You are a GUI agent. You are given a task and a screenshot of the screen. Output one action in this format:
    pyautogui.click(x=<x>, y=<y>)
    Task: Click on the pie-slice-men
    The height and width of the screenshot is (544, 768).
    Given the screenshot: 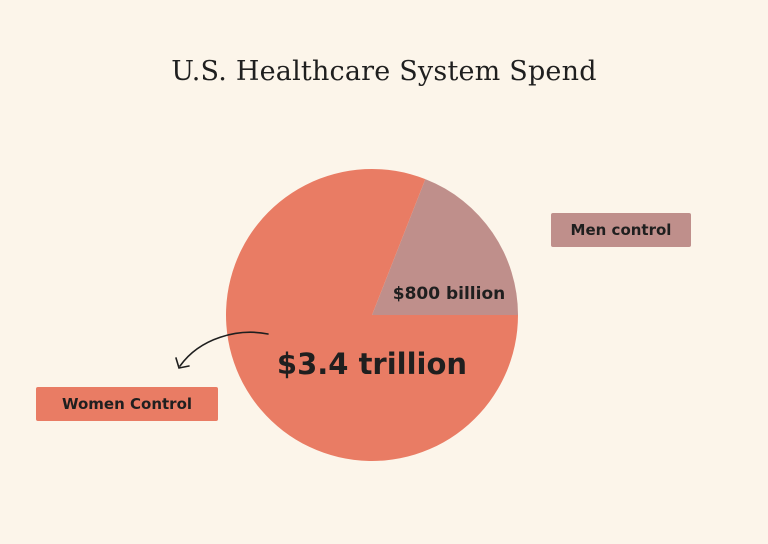 What is the action you would take?
    pyautogui.click(x=445, y=247)
    